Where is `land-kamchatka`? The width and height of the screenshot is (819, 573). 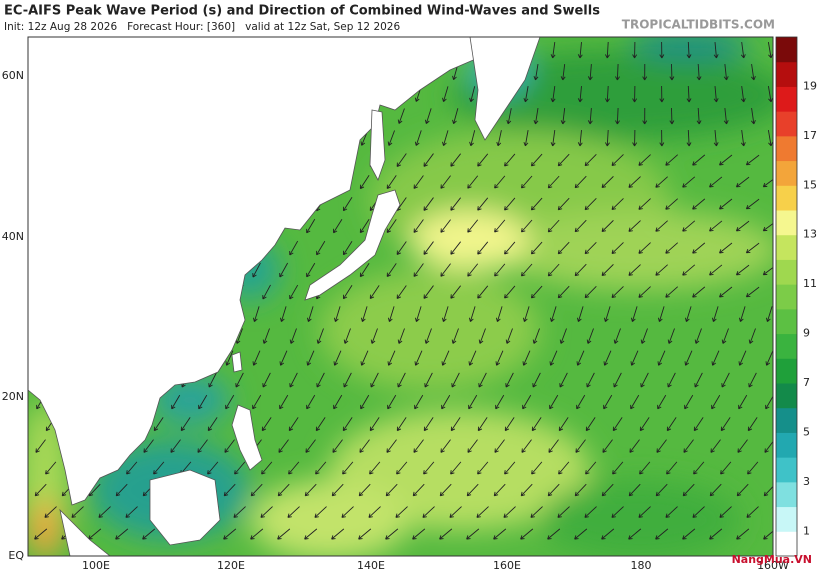
land-kamchatka is located at coordinates (505, 89).